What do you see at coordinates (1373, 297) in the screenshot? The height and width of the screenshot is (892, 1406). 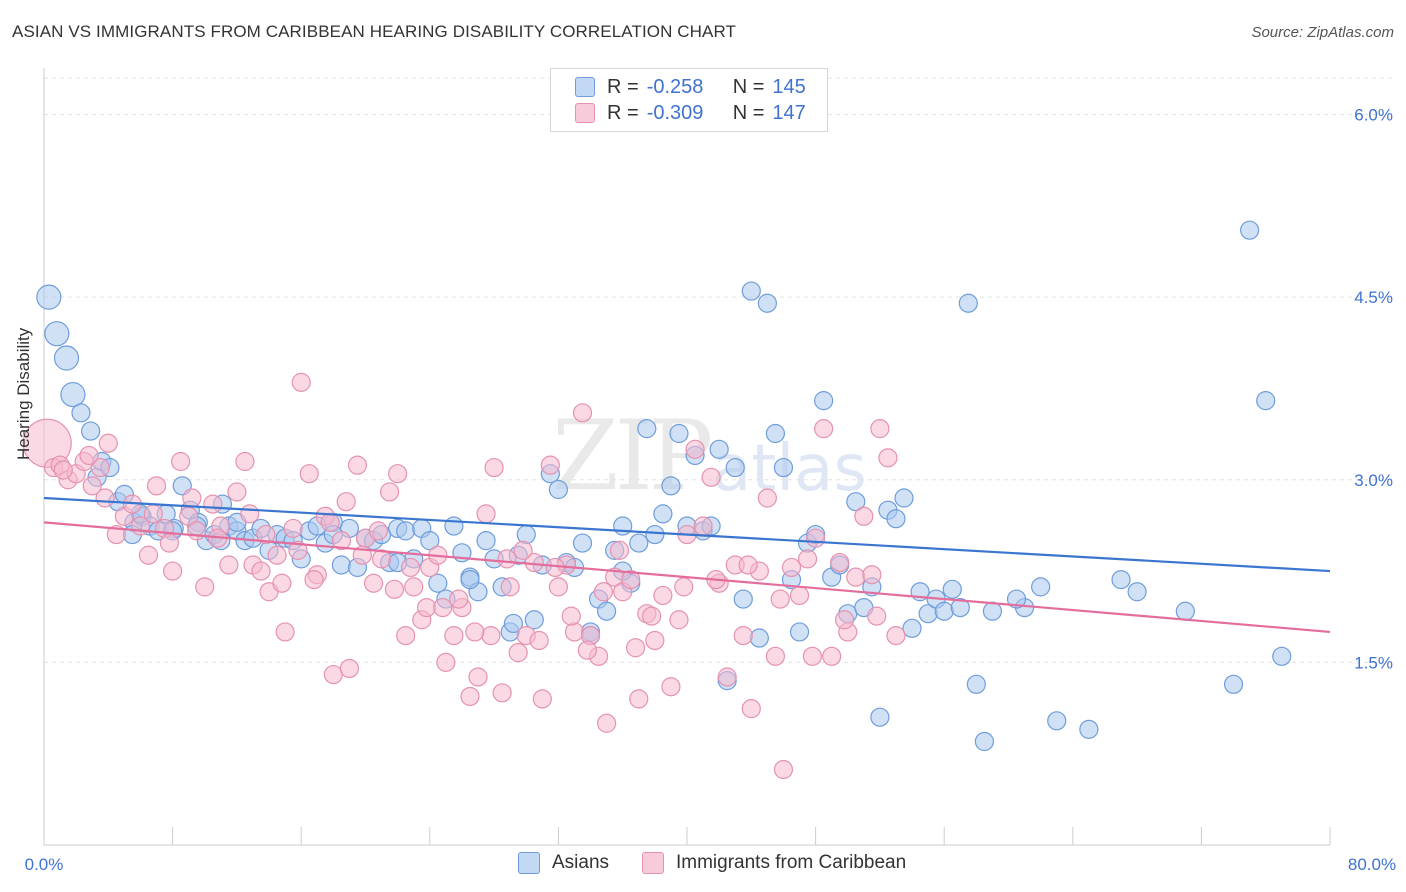 I see `y-tick-label: 4.5%` at bounding box center [1373, 297].